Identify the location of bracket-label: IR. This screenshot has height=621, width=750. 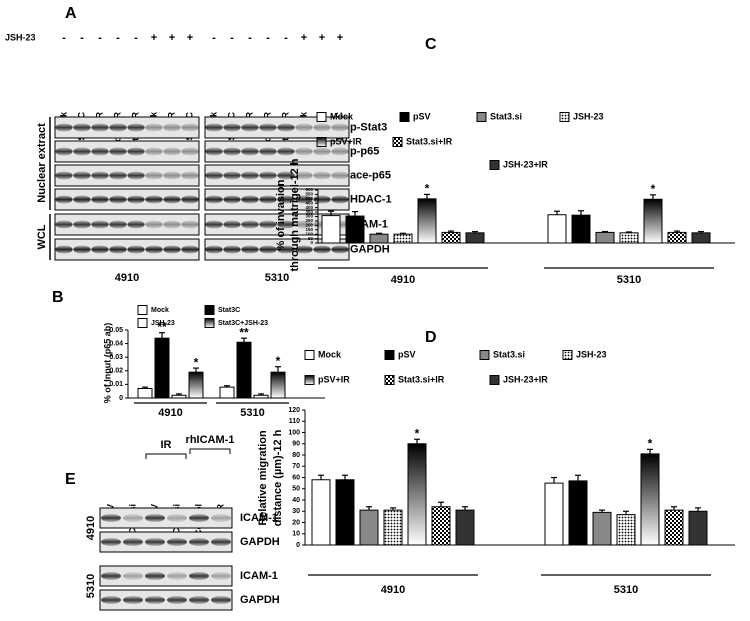
(166, 445).